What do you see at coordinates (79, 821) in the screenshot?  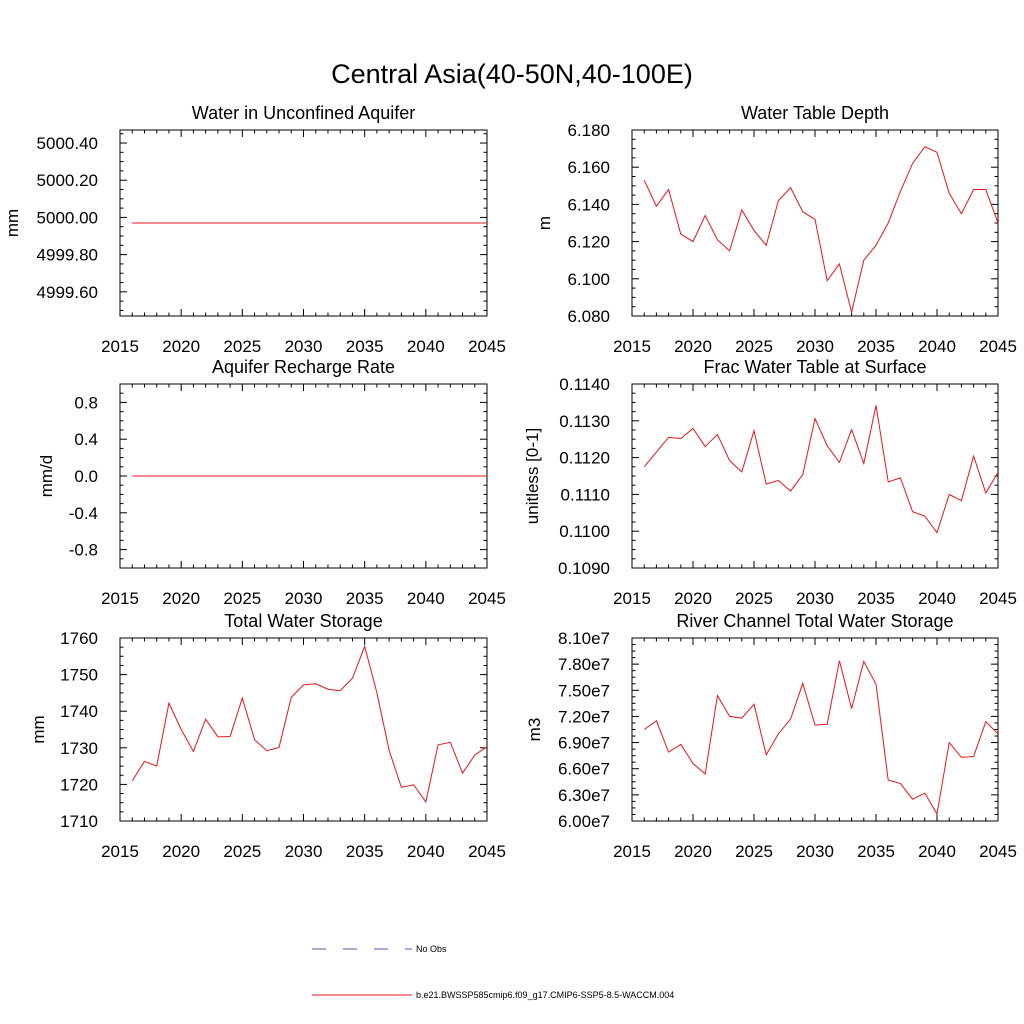 I see `y-tick-label: 1710` at bounding box center [79, 821].